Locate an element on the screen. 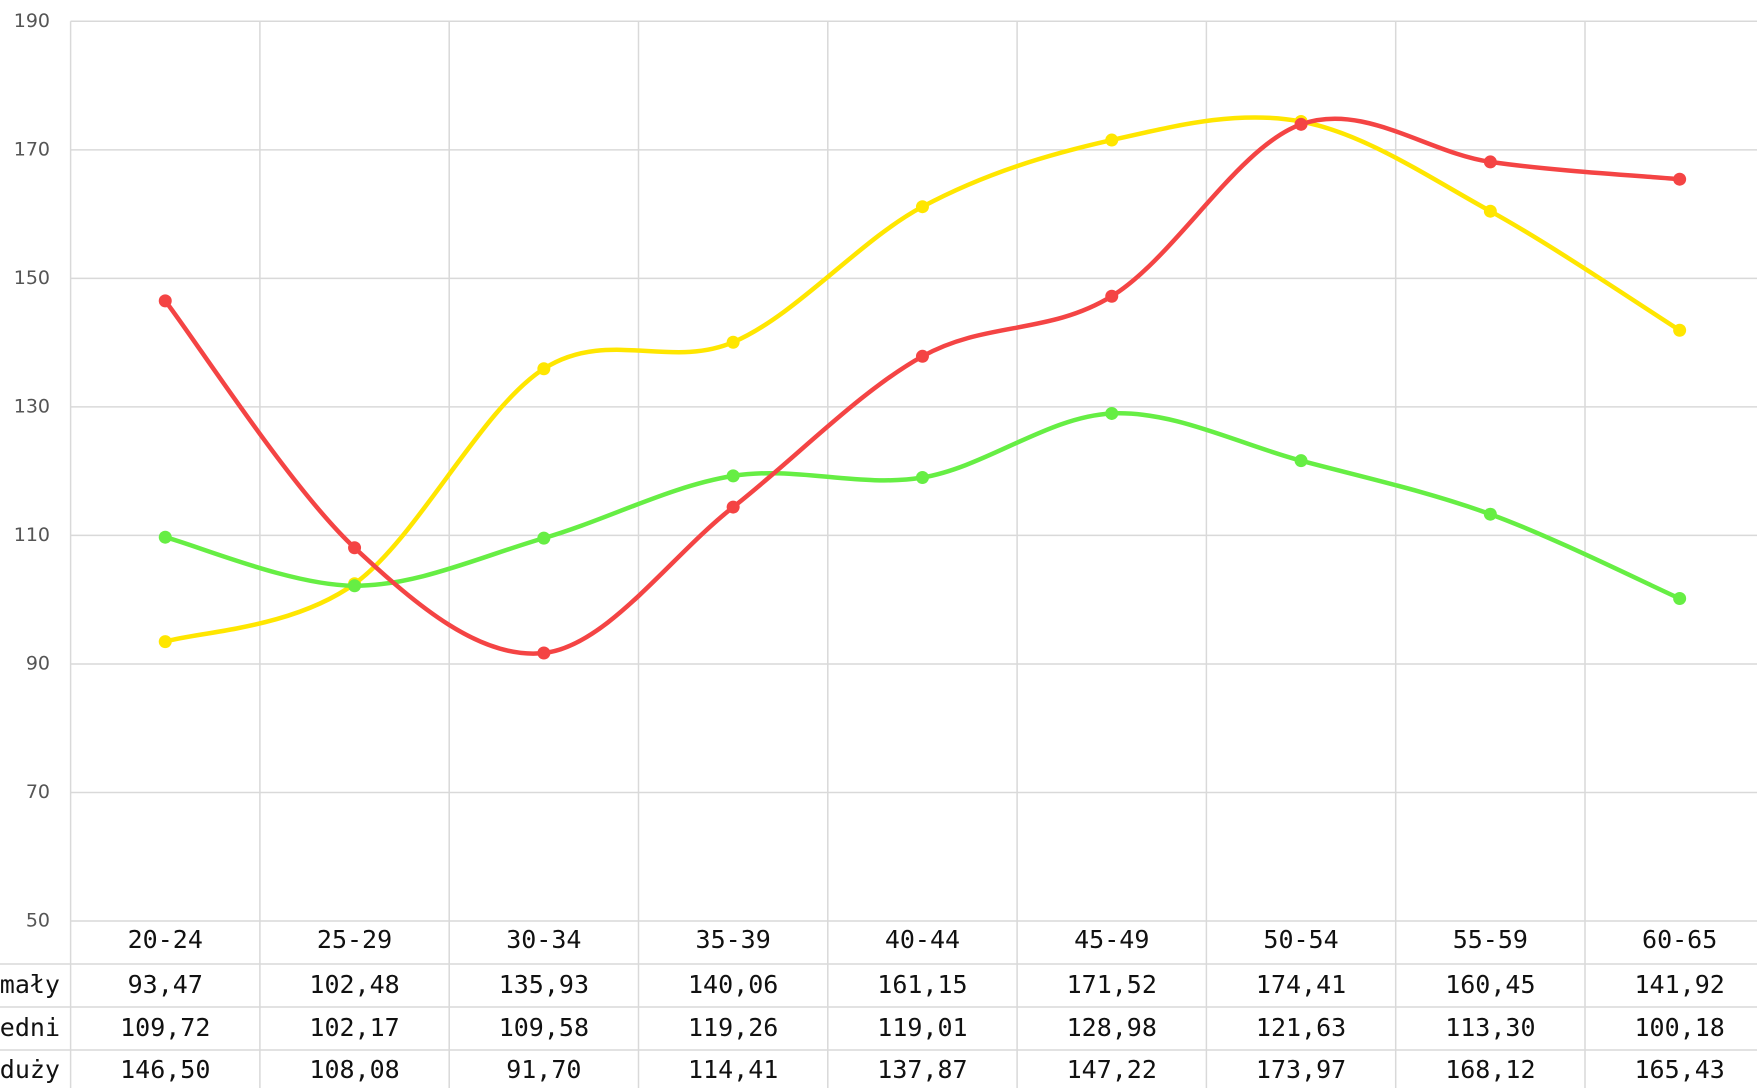 This screenshot has height=1088, width=1757. table-cell: 114,41 is located at coordinates (733, 1069).